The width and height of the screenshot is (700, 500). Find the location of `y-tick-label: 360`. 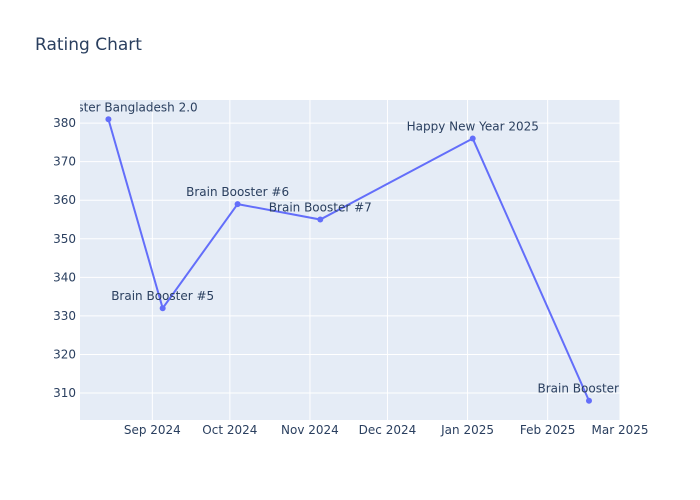

y-tick-label: 360 is located at coordinates (64, 200).